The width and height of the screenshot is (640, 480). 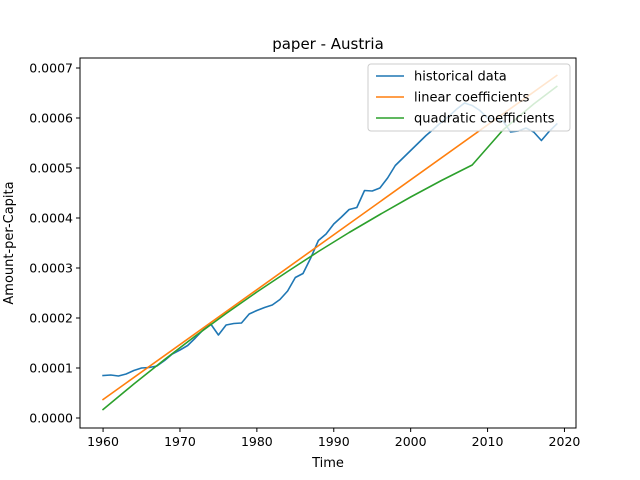 I want to click on y-tick-label: 0.0005, so click(x=51, y=168).